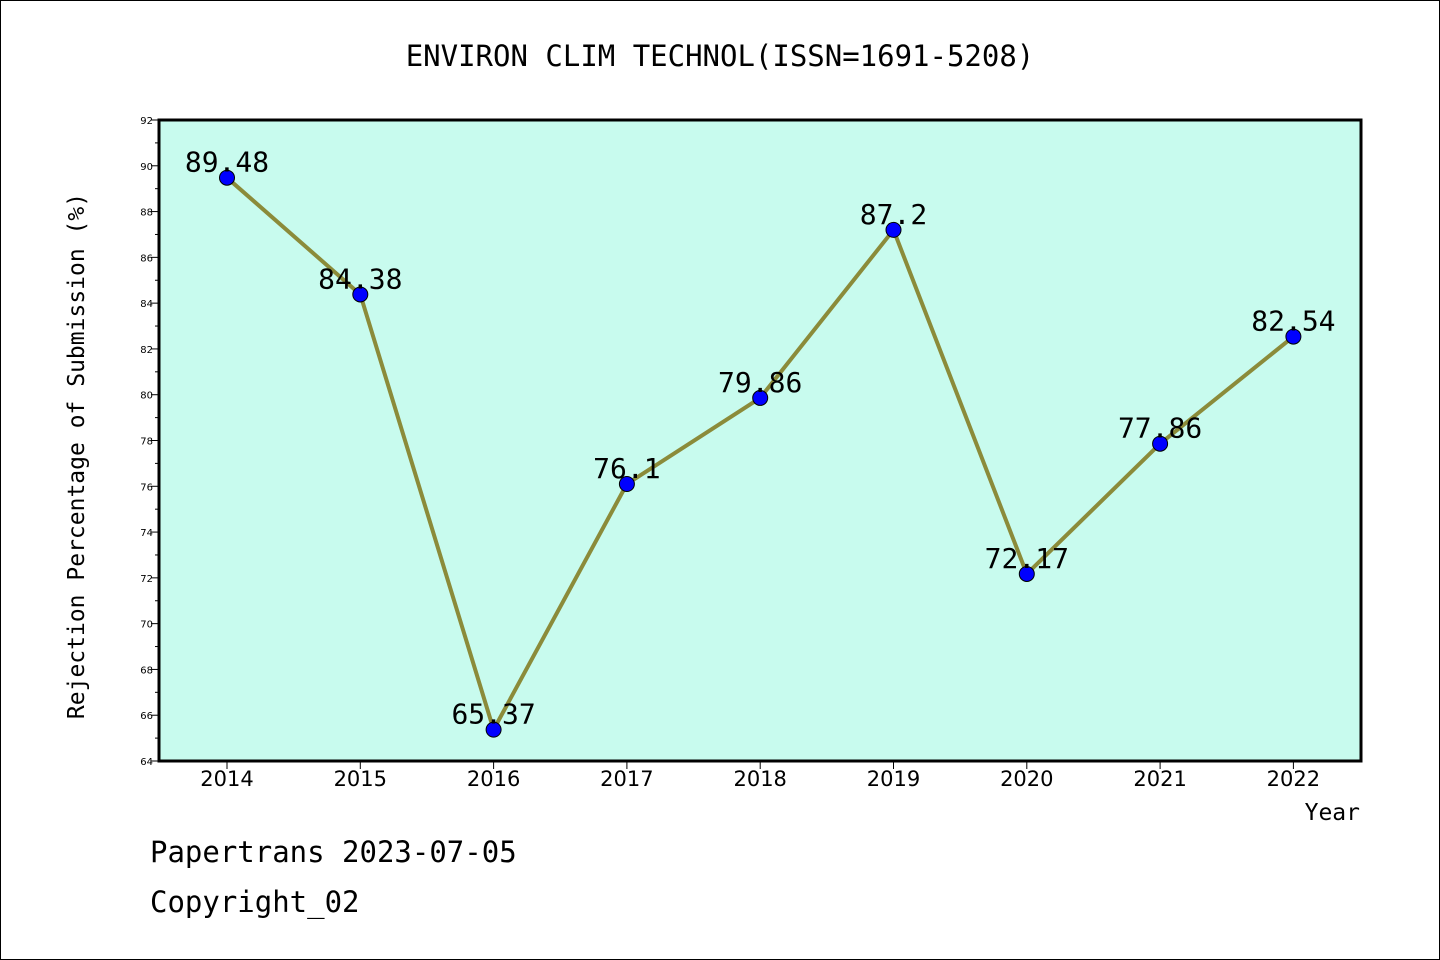 The width and height of the screenshot is (1440, 960). Describe the element at coordinates (1293, 321) in the screenshot. I see `data-label: 82.54` at that location.